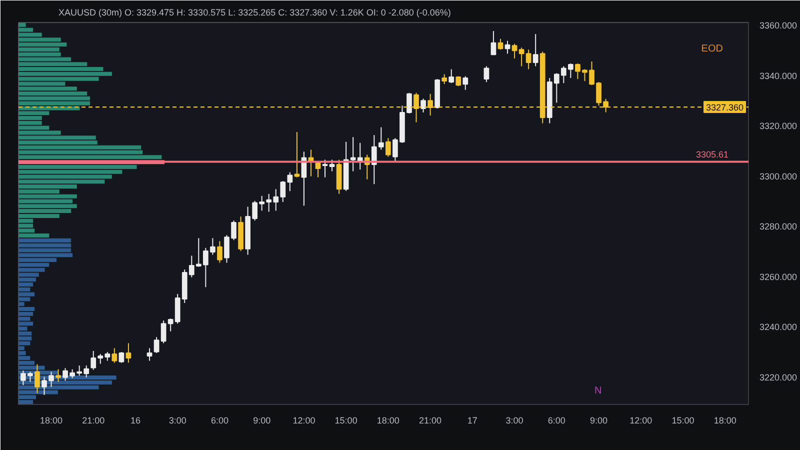  Describe the element at coordinates (779, 277) in the screenshot. I see `y-tick-label: 3260.000` at that location.